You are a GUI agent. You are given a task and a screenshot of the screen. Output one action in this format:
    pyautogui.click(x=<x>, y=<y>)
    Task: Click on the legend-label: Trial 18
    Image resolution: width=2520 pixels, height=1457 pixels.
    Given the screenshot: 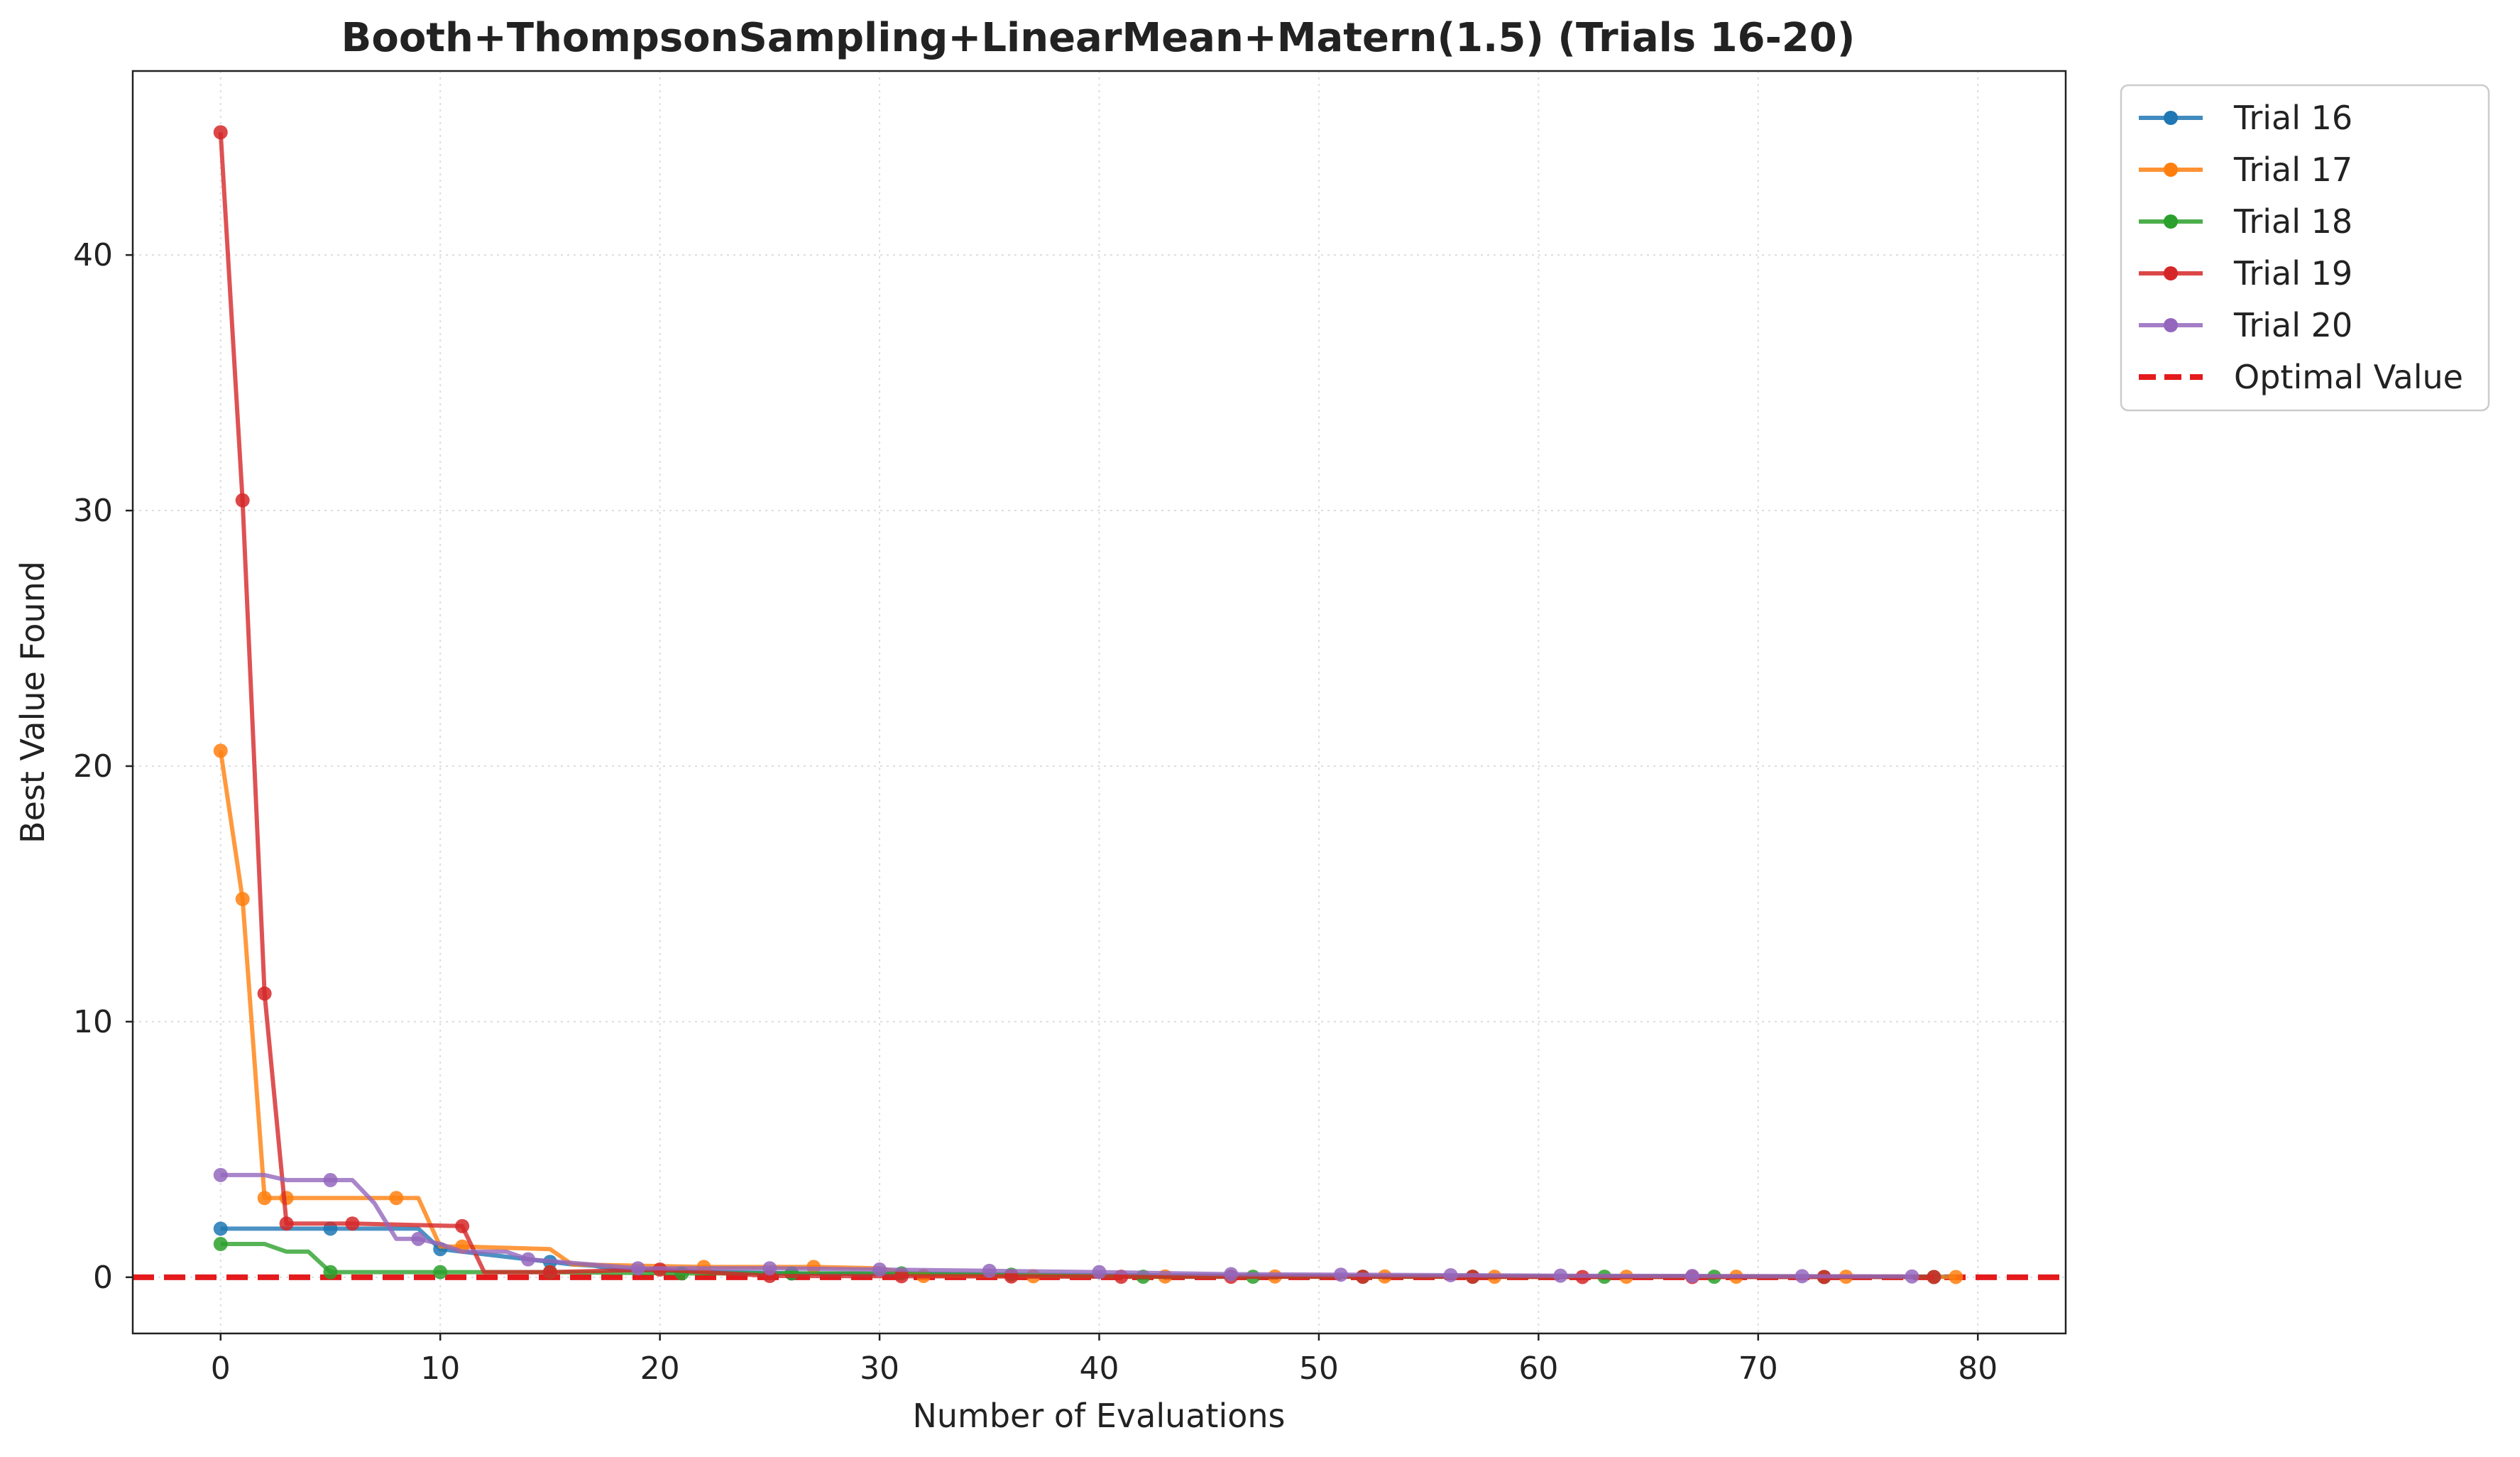 What is the action you would take?
    pyautogui.click(x=2293, y=222)
    